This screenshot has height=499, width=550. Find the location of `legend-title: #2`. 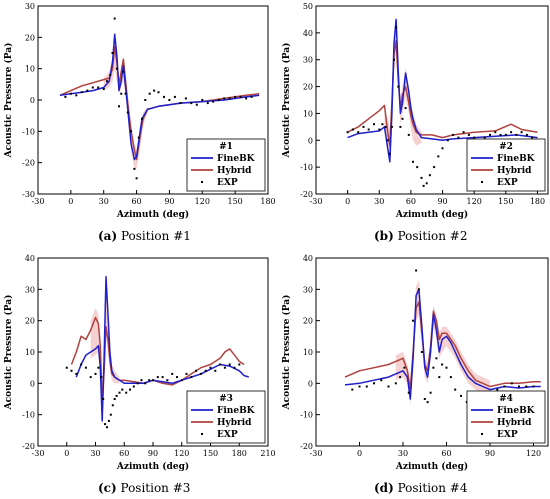

legend-title: #2 is located at coordinates (506, 147).